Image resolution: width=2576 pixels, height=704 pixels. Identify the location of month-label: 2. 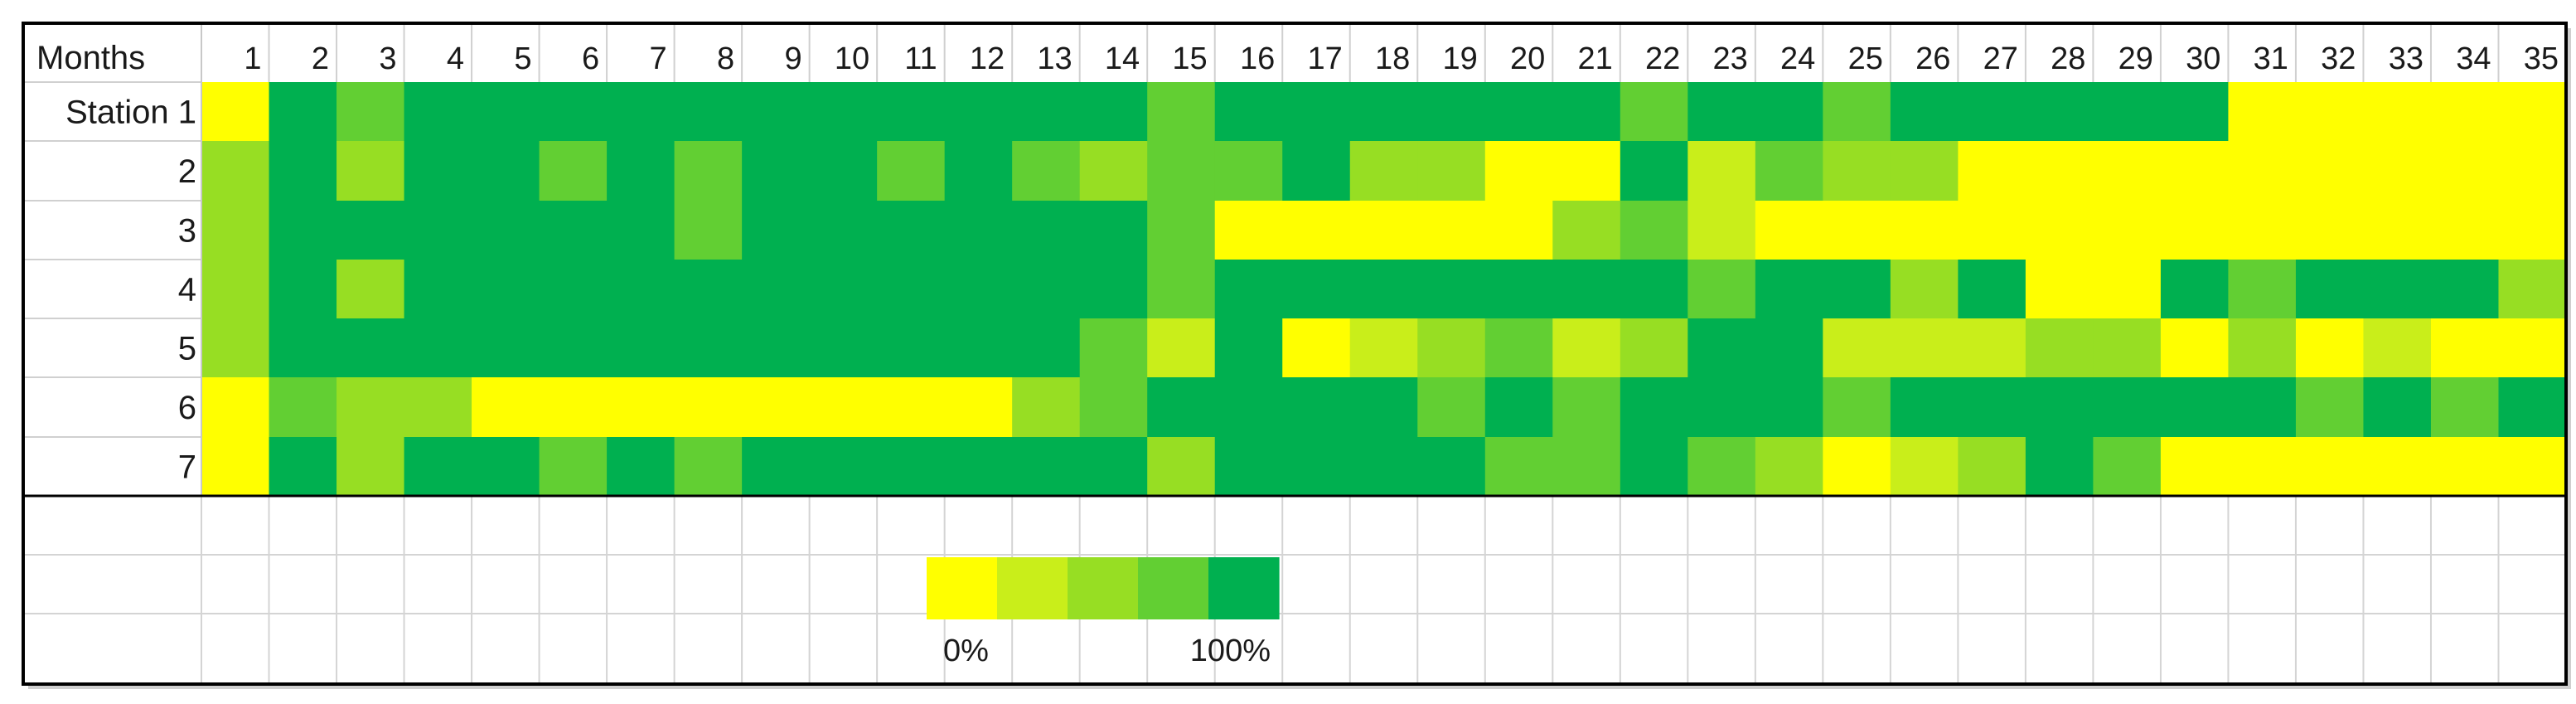
(320, 59).